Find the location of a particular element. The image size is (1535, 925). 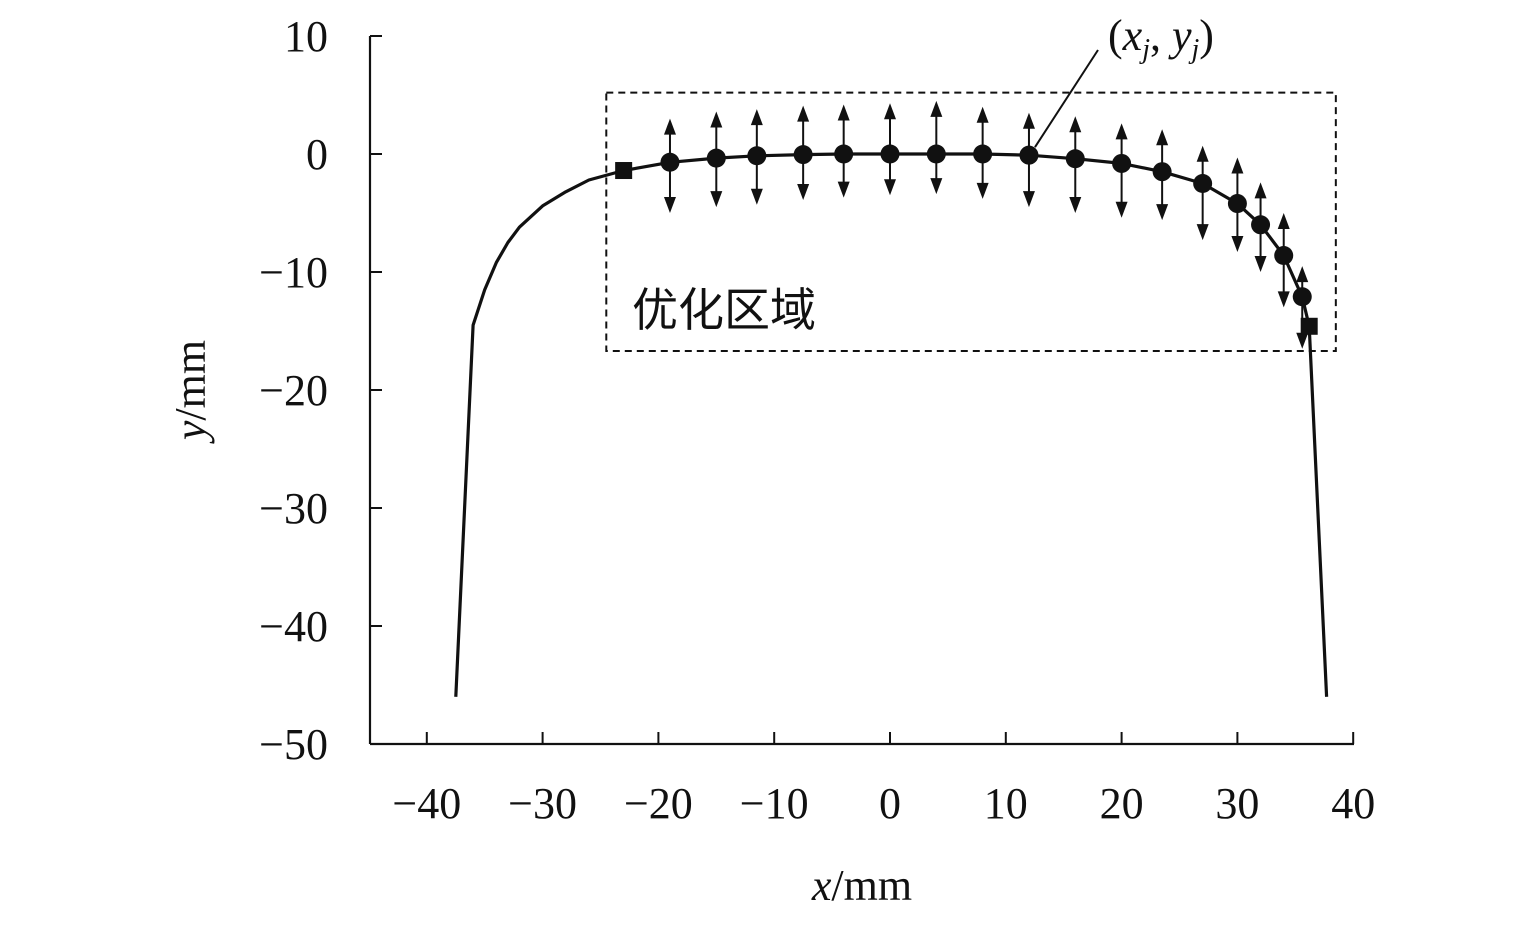

y-tick-label: −50 is located at coordinates (293, 744).